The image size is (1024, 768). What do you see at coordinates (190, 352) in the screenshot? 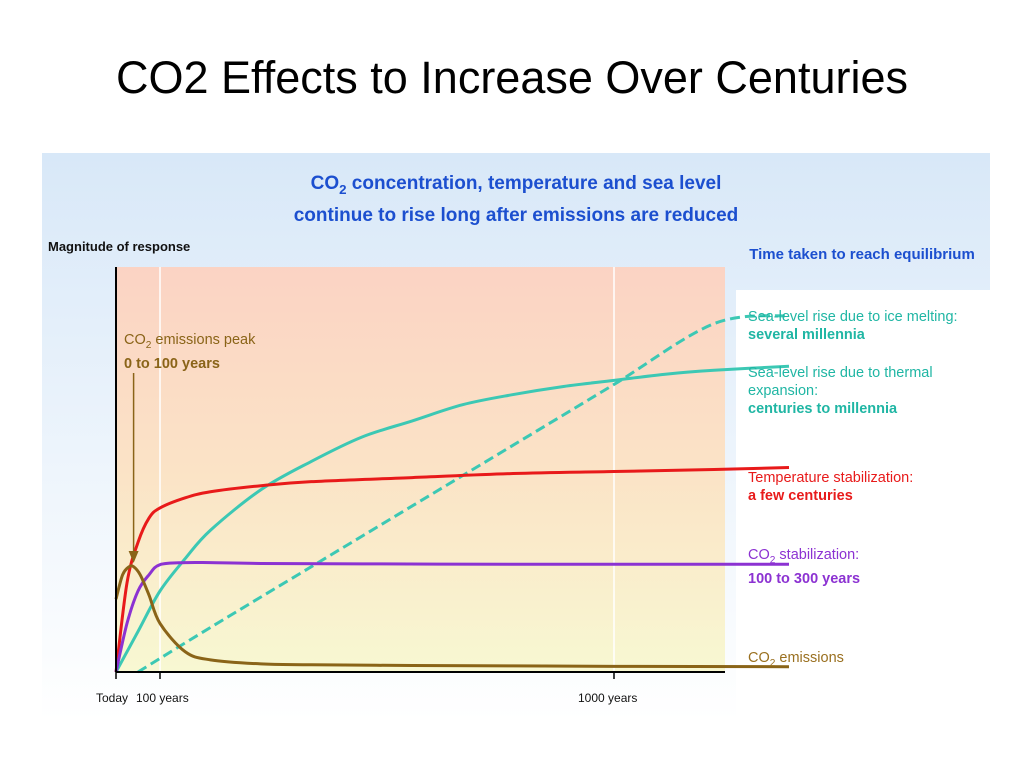
I see `peak-annotation: CO2 emissions peak 0 to 100 years` at bounding box center [190, 352].